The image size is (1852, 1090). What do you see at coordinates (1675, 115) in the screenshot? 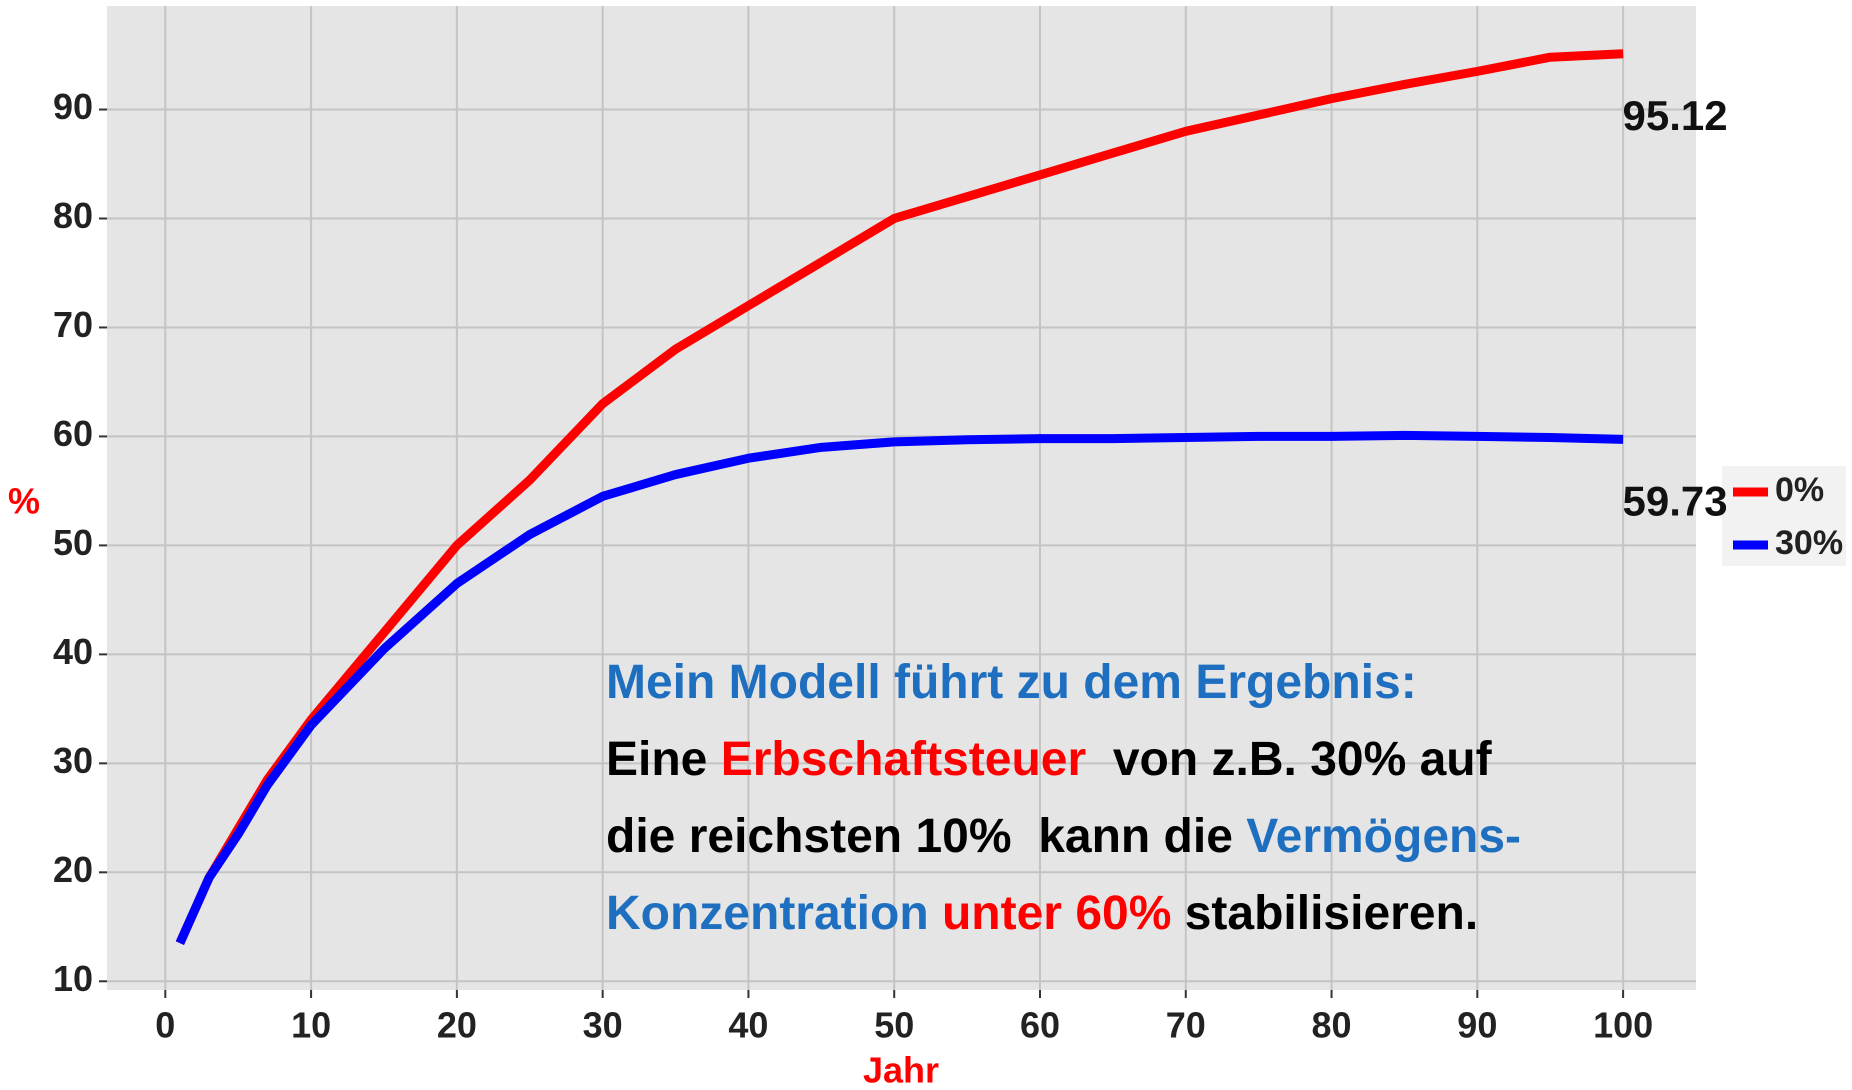
I see `value-label: 95.12` at bounding box center [1675, 115].